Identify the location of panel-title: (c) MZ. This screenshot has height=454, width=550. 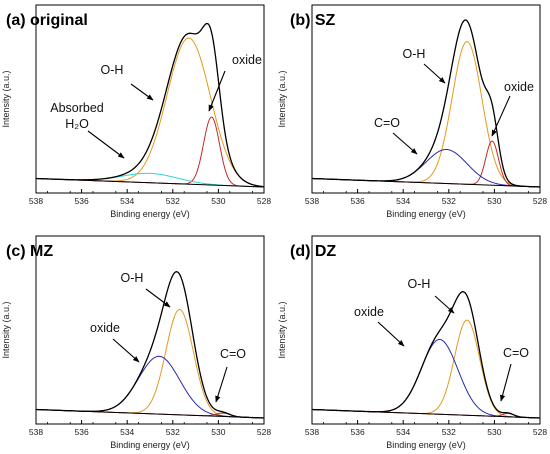
(29, 251).